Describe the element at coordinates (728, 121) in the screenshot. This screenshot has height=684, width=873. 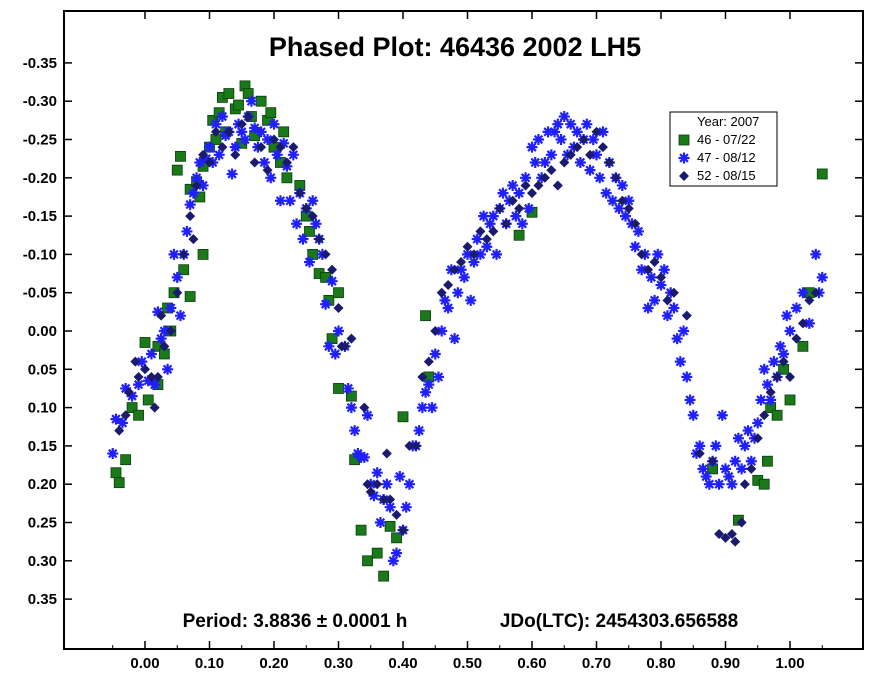
I see `legend-title: Year: 2007` at that location.